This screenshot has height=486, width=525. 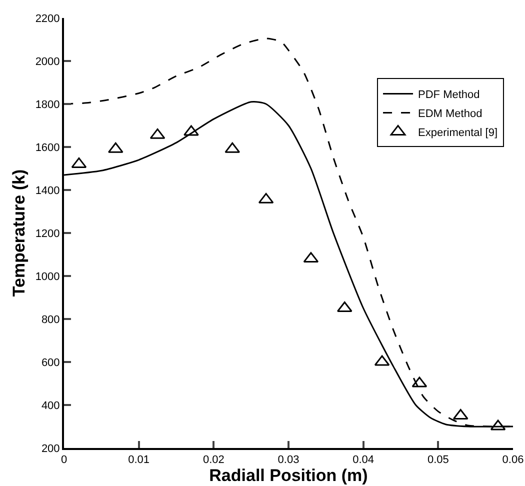 I want to click on y-tick-label: 1400, so click(x=47, y=190).